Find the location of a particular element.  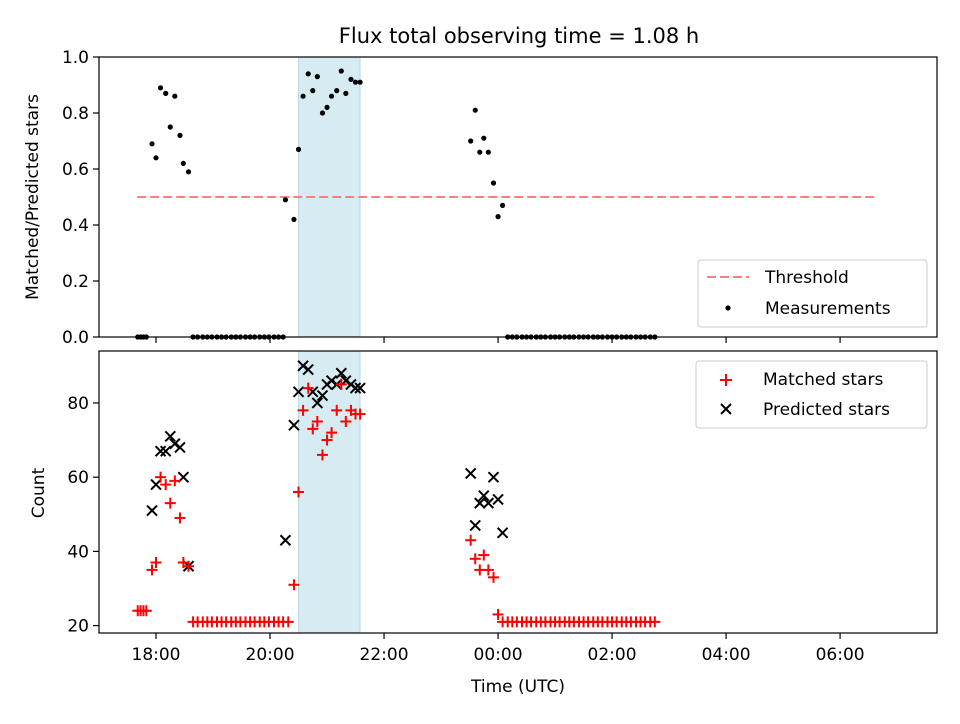

legend-threshold-label: Threshold is located at coordinates (806, 278).